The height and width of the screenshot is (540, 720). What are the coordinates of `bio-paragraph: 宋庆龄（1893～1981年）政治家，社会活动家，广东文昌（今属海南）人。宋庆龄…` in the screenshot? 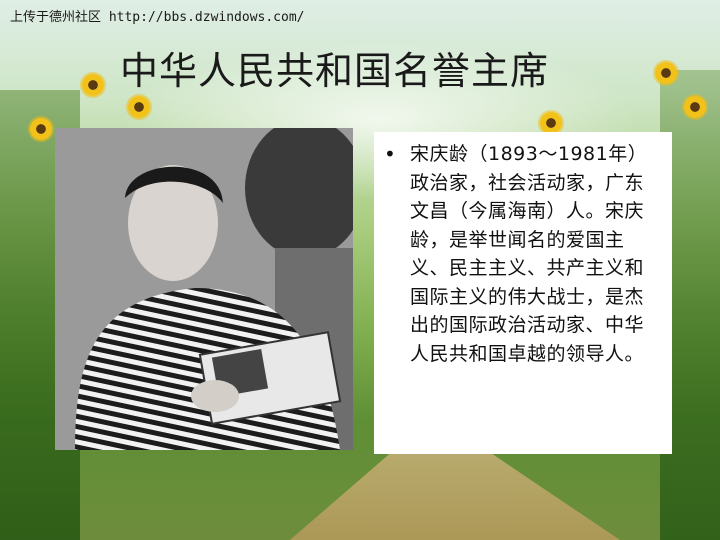 It's located at (529, 254).